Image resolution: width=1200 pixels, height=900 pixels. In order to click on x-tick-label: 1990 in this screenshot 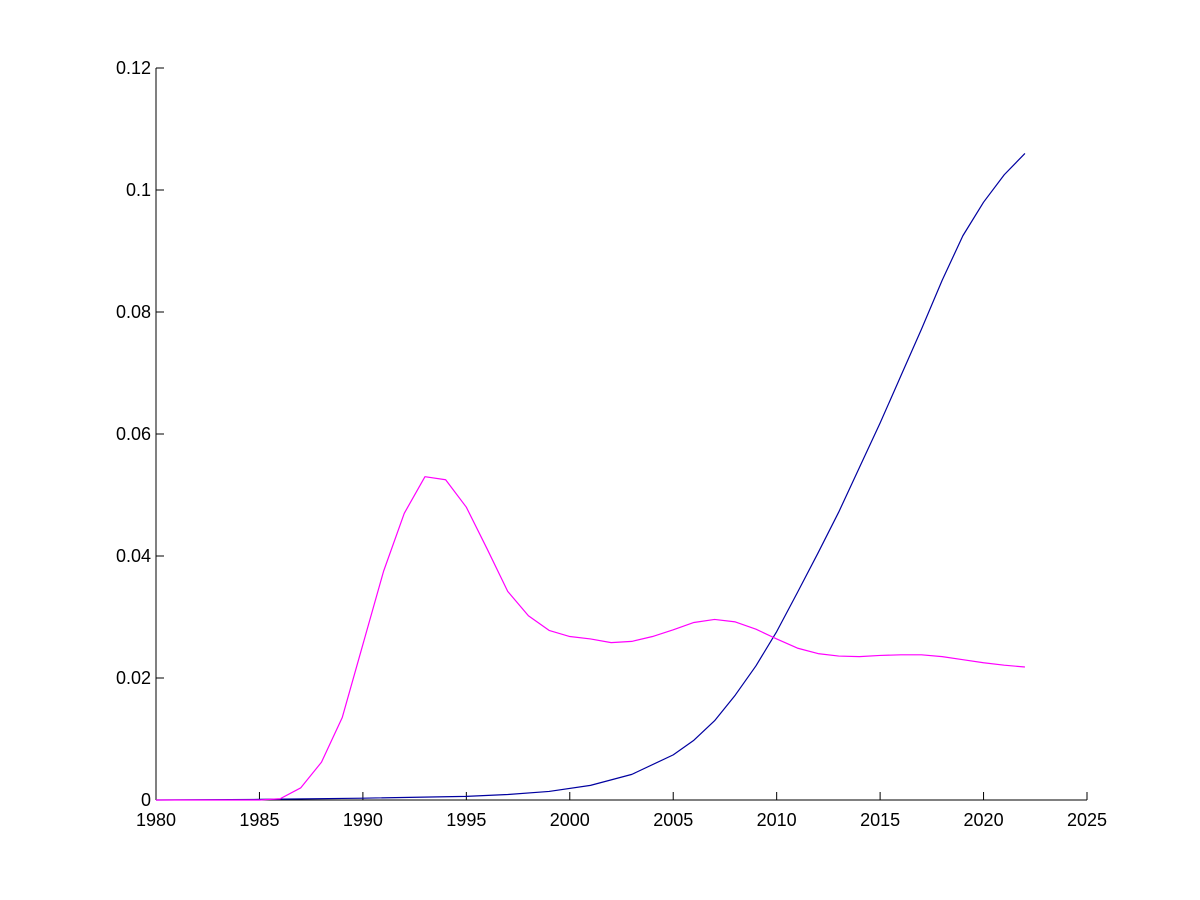, I will do `click(363, 820)`.